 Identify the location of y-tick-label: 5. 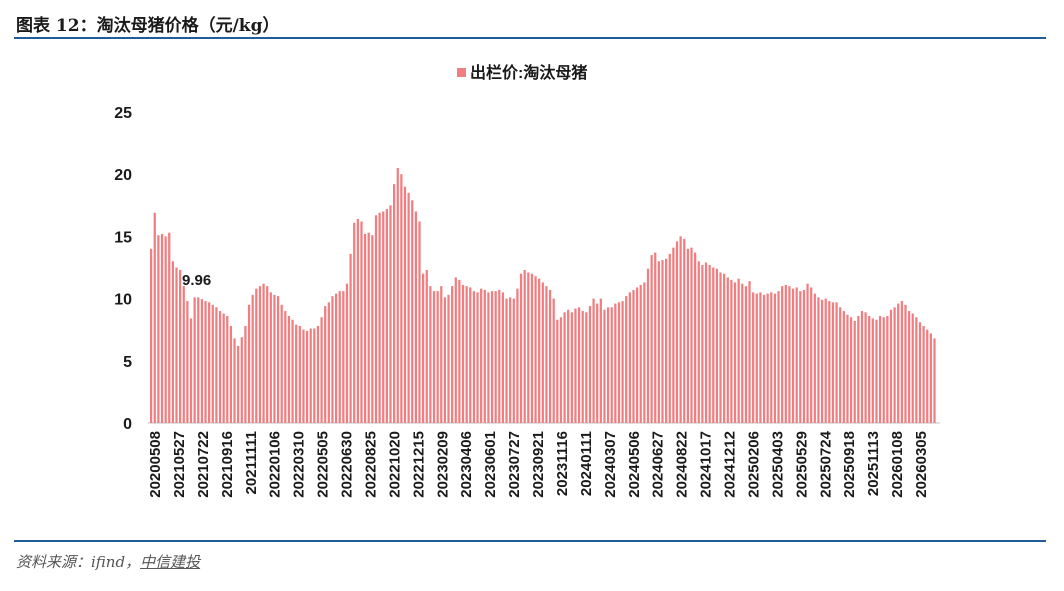
(127, 362).